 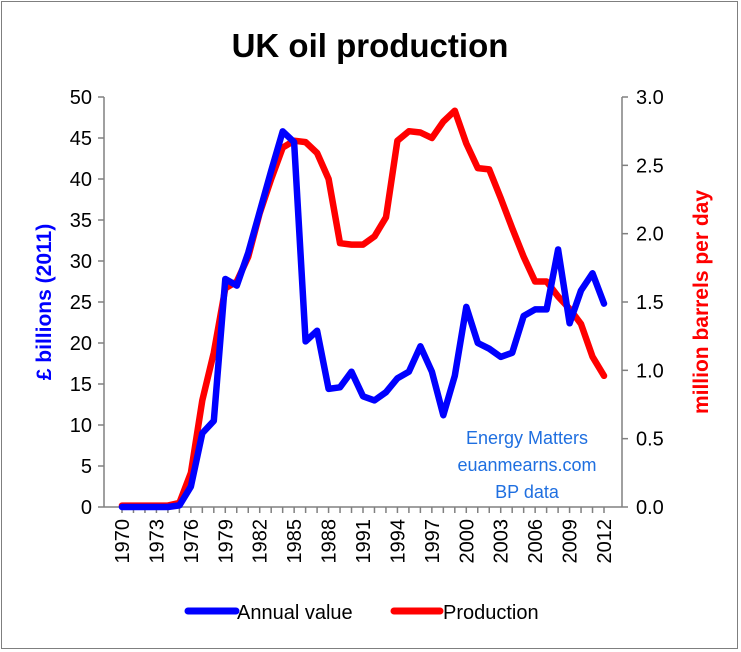 I want to click on annotation-bp-data: BP data, so click(x=527, y=492).